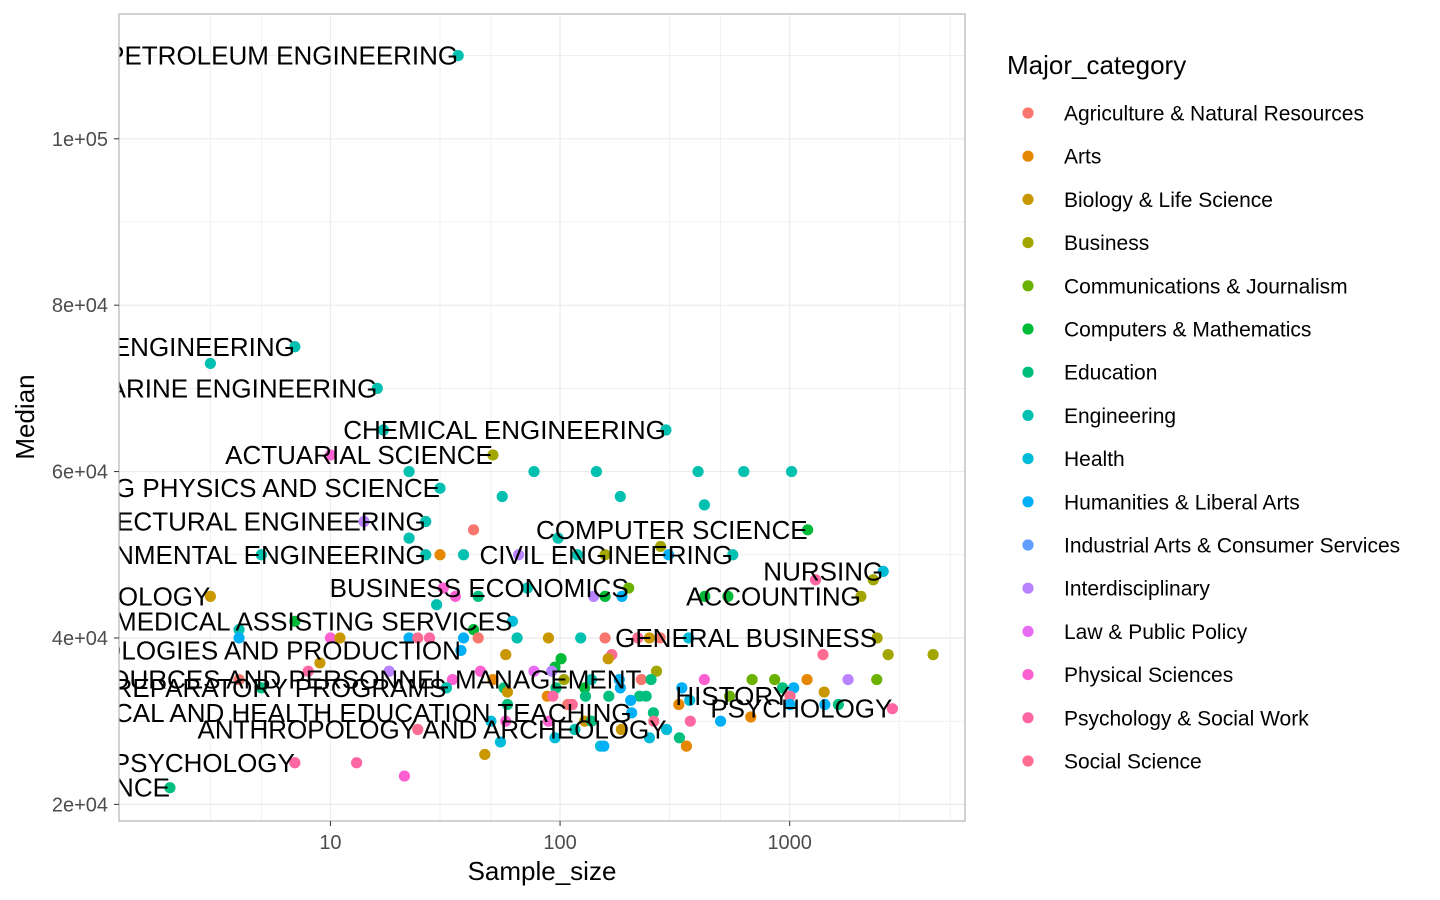 The height and width of the screenshot is (900, 1440). I want to click on point-label: ACTUARIAL SCIENCE, so click(359, 455).